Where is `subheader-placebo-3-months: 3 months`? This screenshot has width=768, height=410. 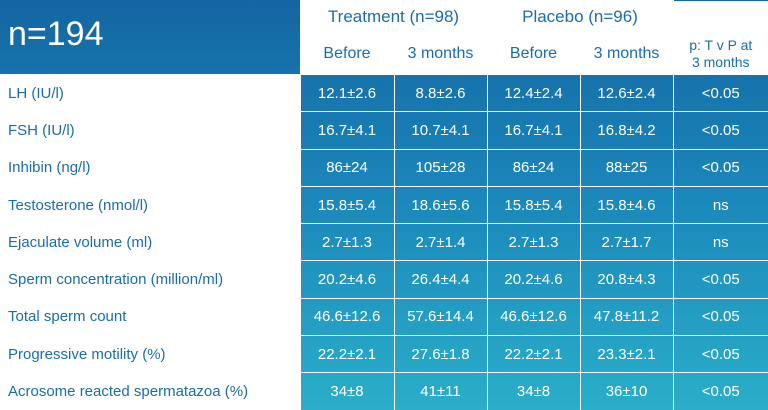 subheader-placebo-3-months: 3 months is located at coordinates (626, 54).